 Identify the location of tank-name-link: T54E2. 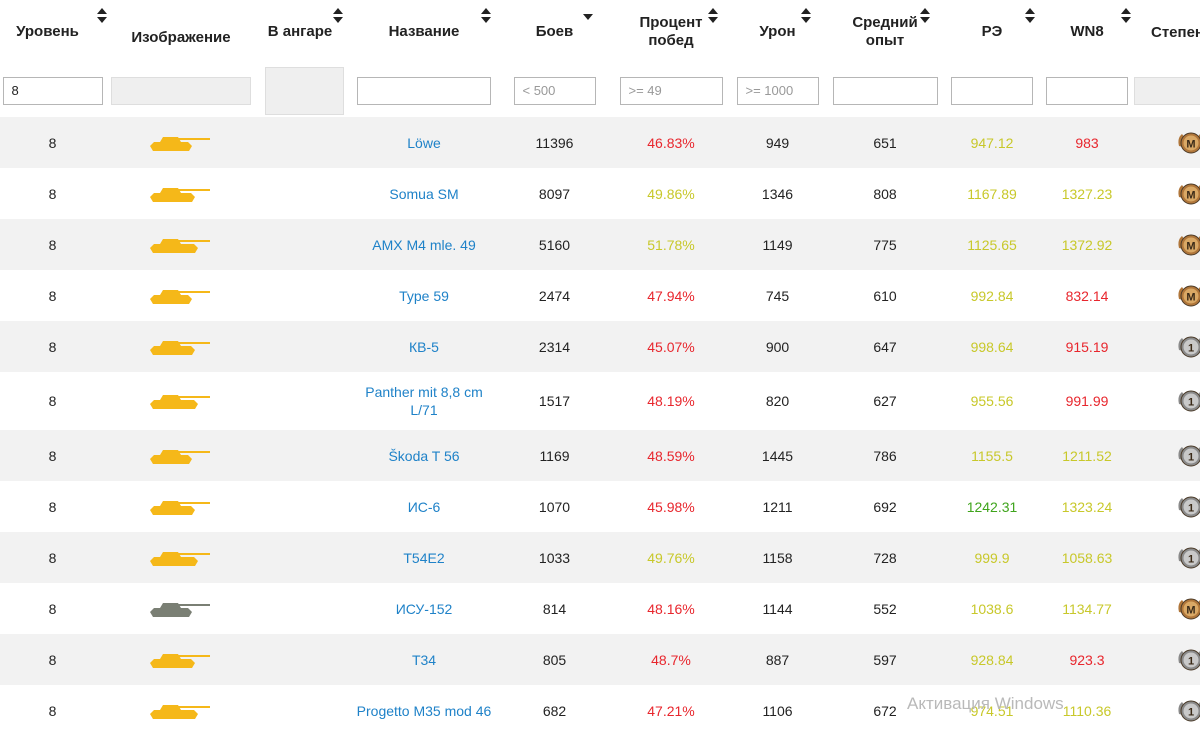
(423, 558).